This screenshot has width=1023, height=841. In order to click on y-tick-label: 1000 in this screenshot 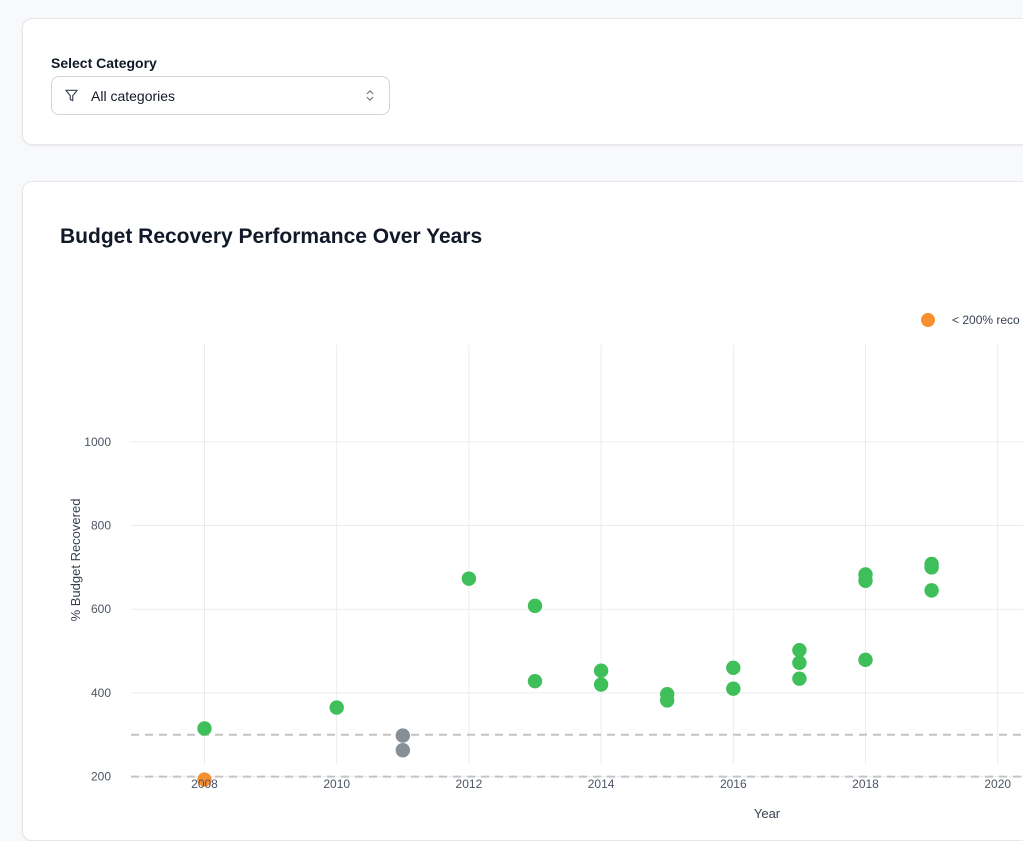, I will do `click(97, 442)`.